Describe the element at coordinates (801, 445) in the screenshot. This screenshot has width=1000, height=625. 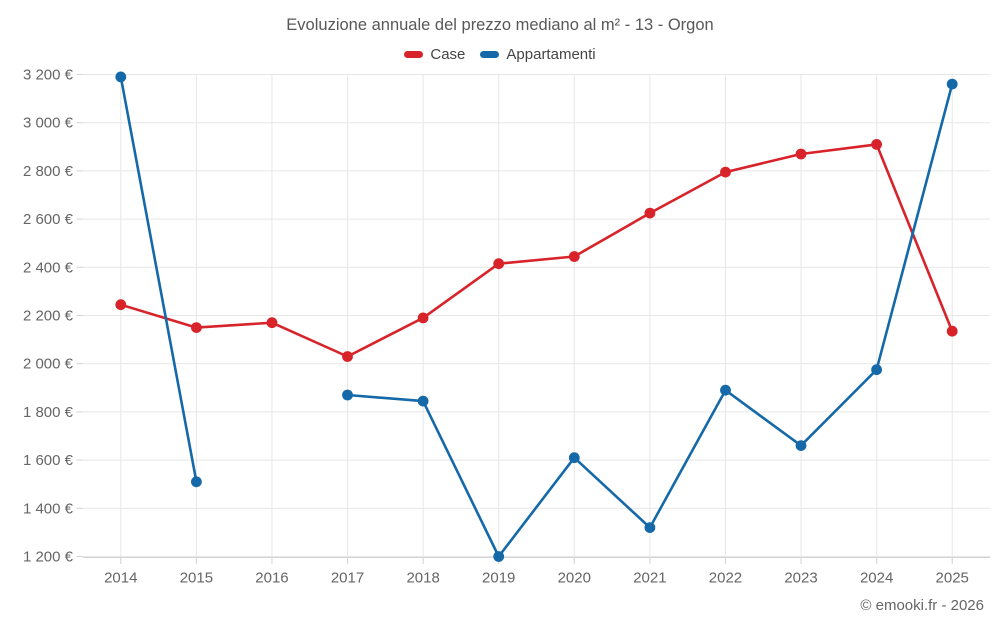
I see `appartamenti-point-2023` at that location.